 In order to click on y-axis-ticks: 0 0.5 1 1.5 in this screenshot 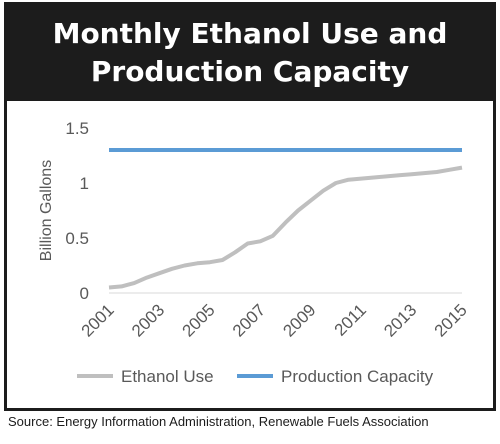, I will do `click(77, 211)`.